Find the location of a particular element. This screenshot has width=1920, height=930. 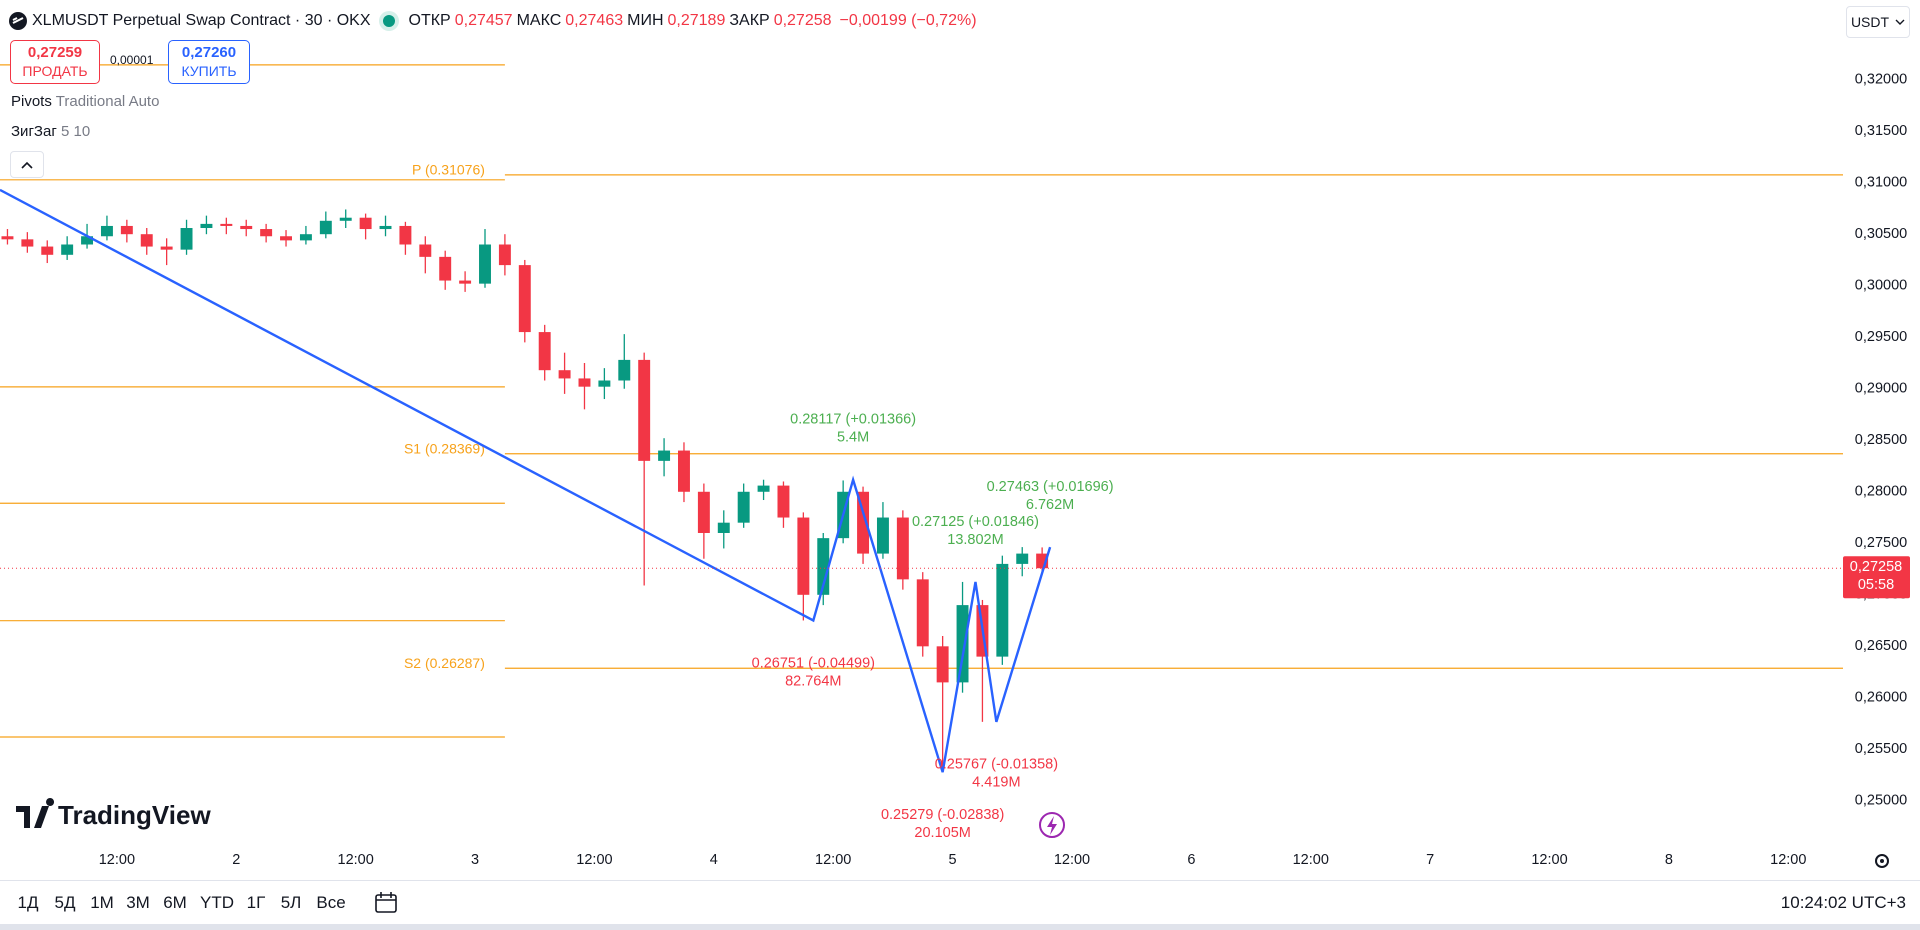

y-tick-label: 0,28500 is located at coordinates (1881, 440).